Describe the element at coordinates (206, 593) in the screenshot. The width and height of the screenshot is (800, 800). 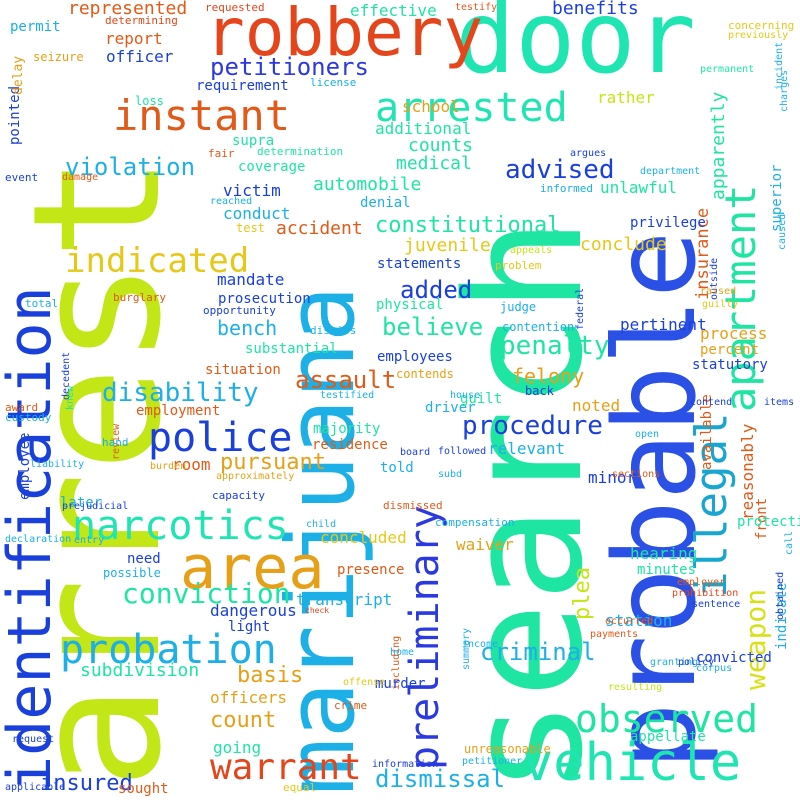
I see `cloud-word: conviction` at that location.